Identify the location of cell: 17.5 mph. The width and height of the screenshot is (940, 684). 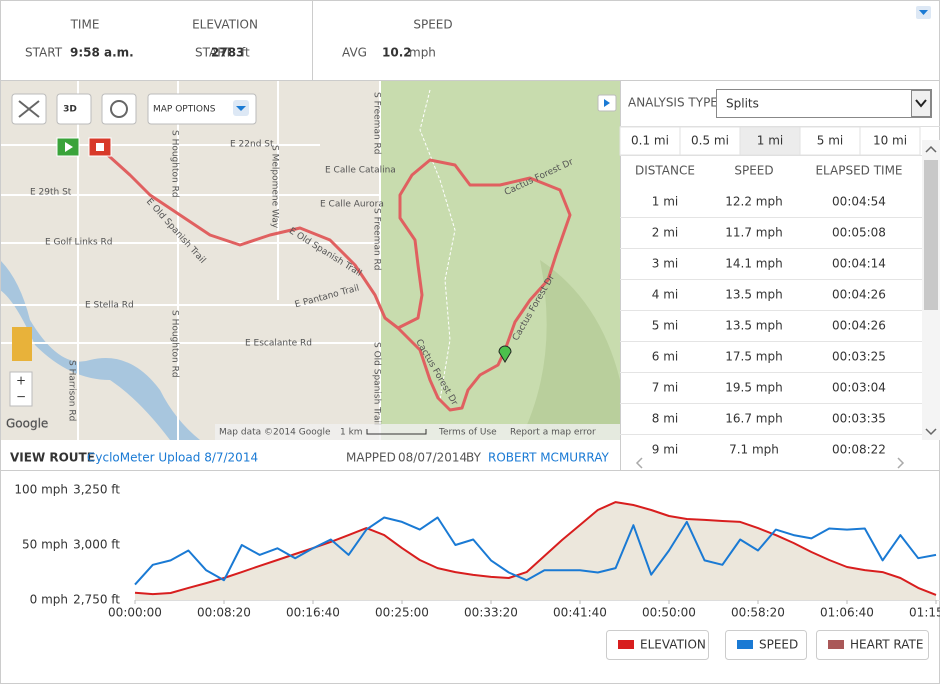
(753, 357).